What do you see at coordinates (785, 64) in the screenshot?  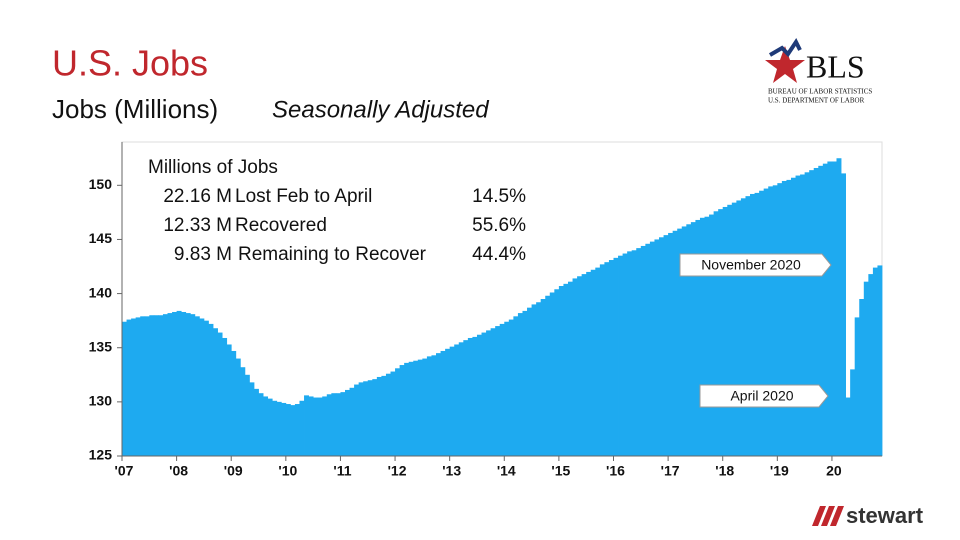 I see `logo-star` at bounding box center [785, 64].